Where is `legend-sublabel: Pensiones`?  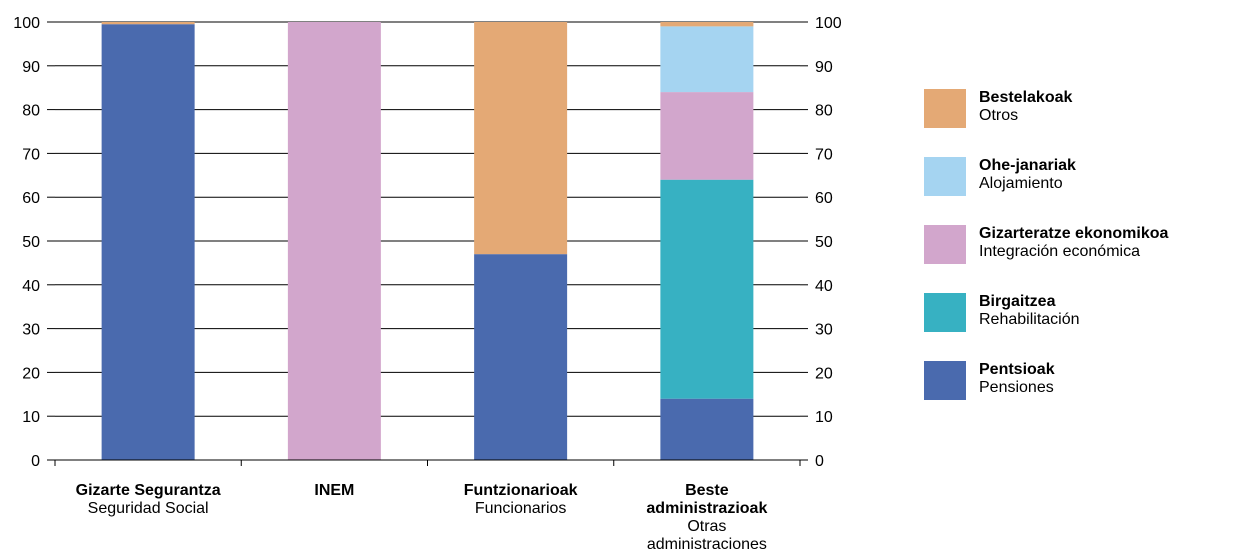 legend-sublabel: Pensiones is located at coordinates (1016, 387).